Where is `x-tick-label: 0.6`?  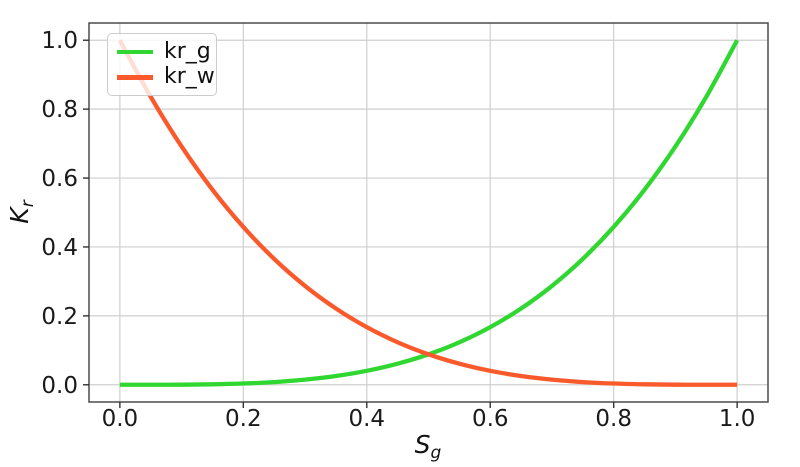
x-tick-label: 0.6 is located at coordinates (490, 419).